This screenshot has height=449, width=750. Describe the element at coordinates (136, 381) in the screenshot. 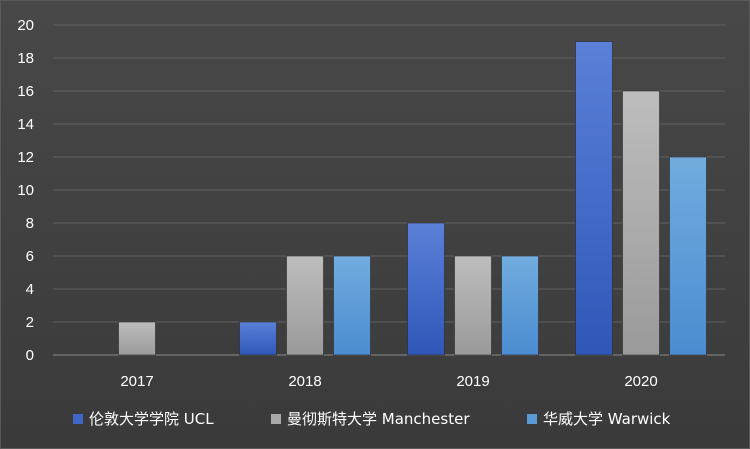

I see `x-category-label: 2017` at that location.